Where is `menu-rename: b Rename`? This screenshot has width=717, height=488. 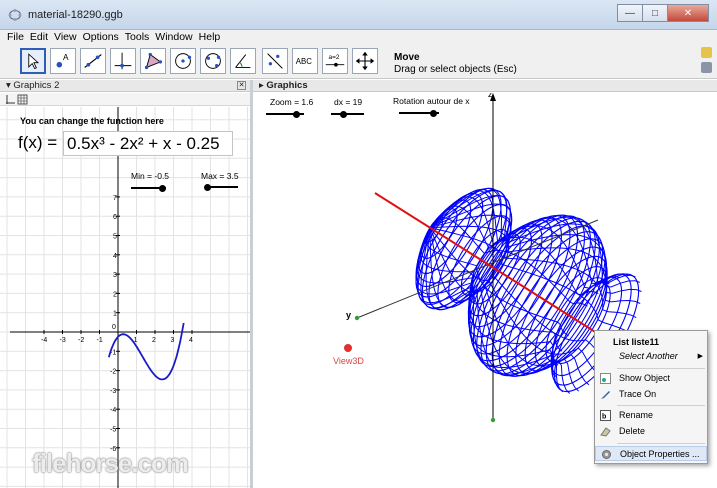 menu-rename: b Rename is located at coordinates (651, 415).